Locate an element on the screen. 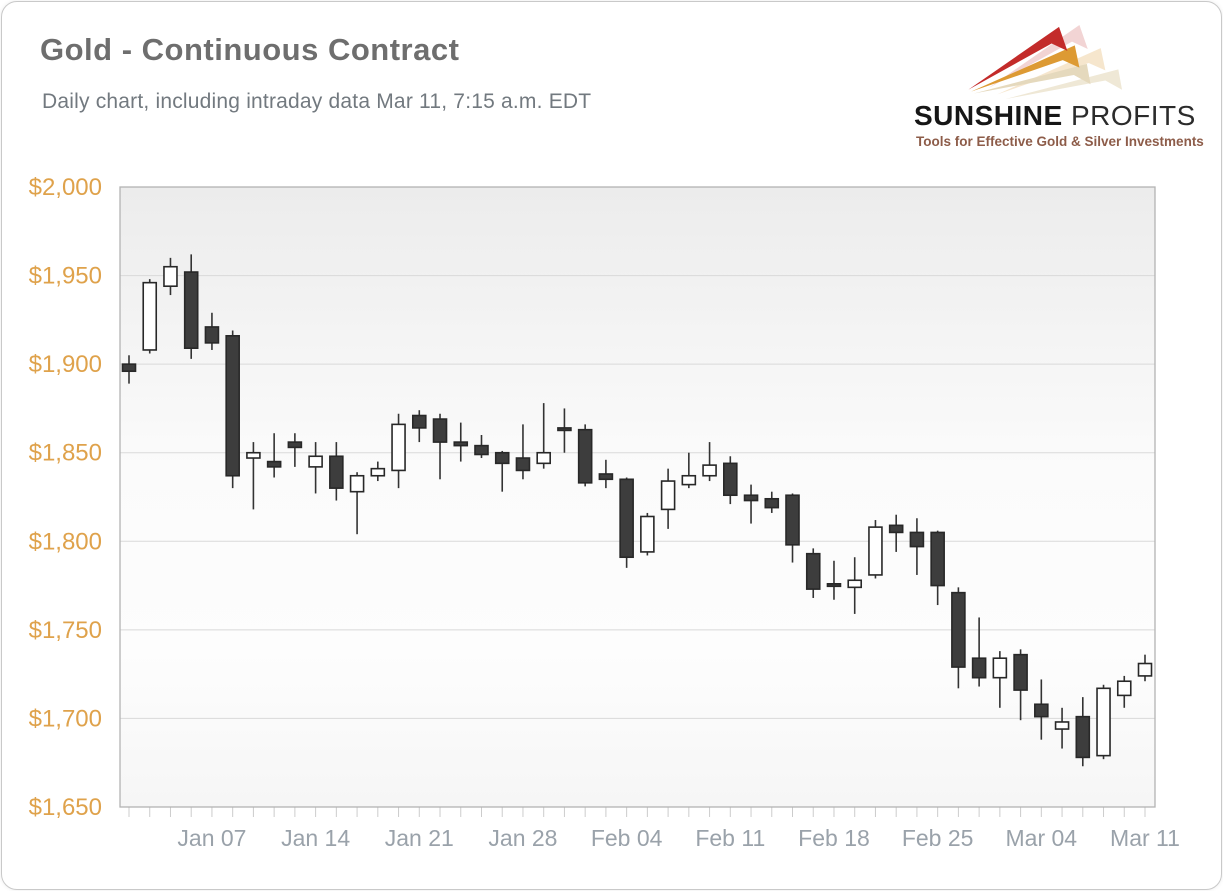 The height and width of the screenshot is (891, 1223). x-axis-label: Jan 14 is located at coordinates (315, 838).